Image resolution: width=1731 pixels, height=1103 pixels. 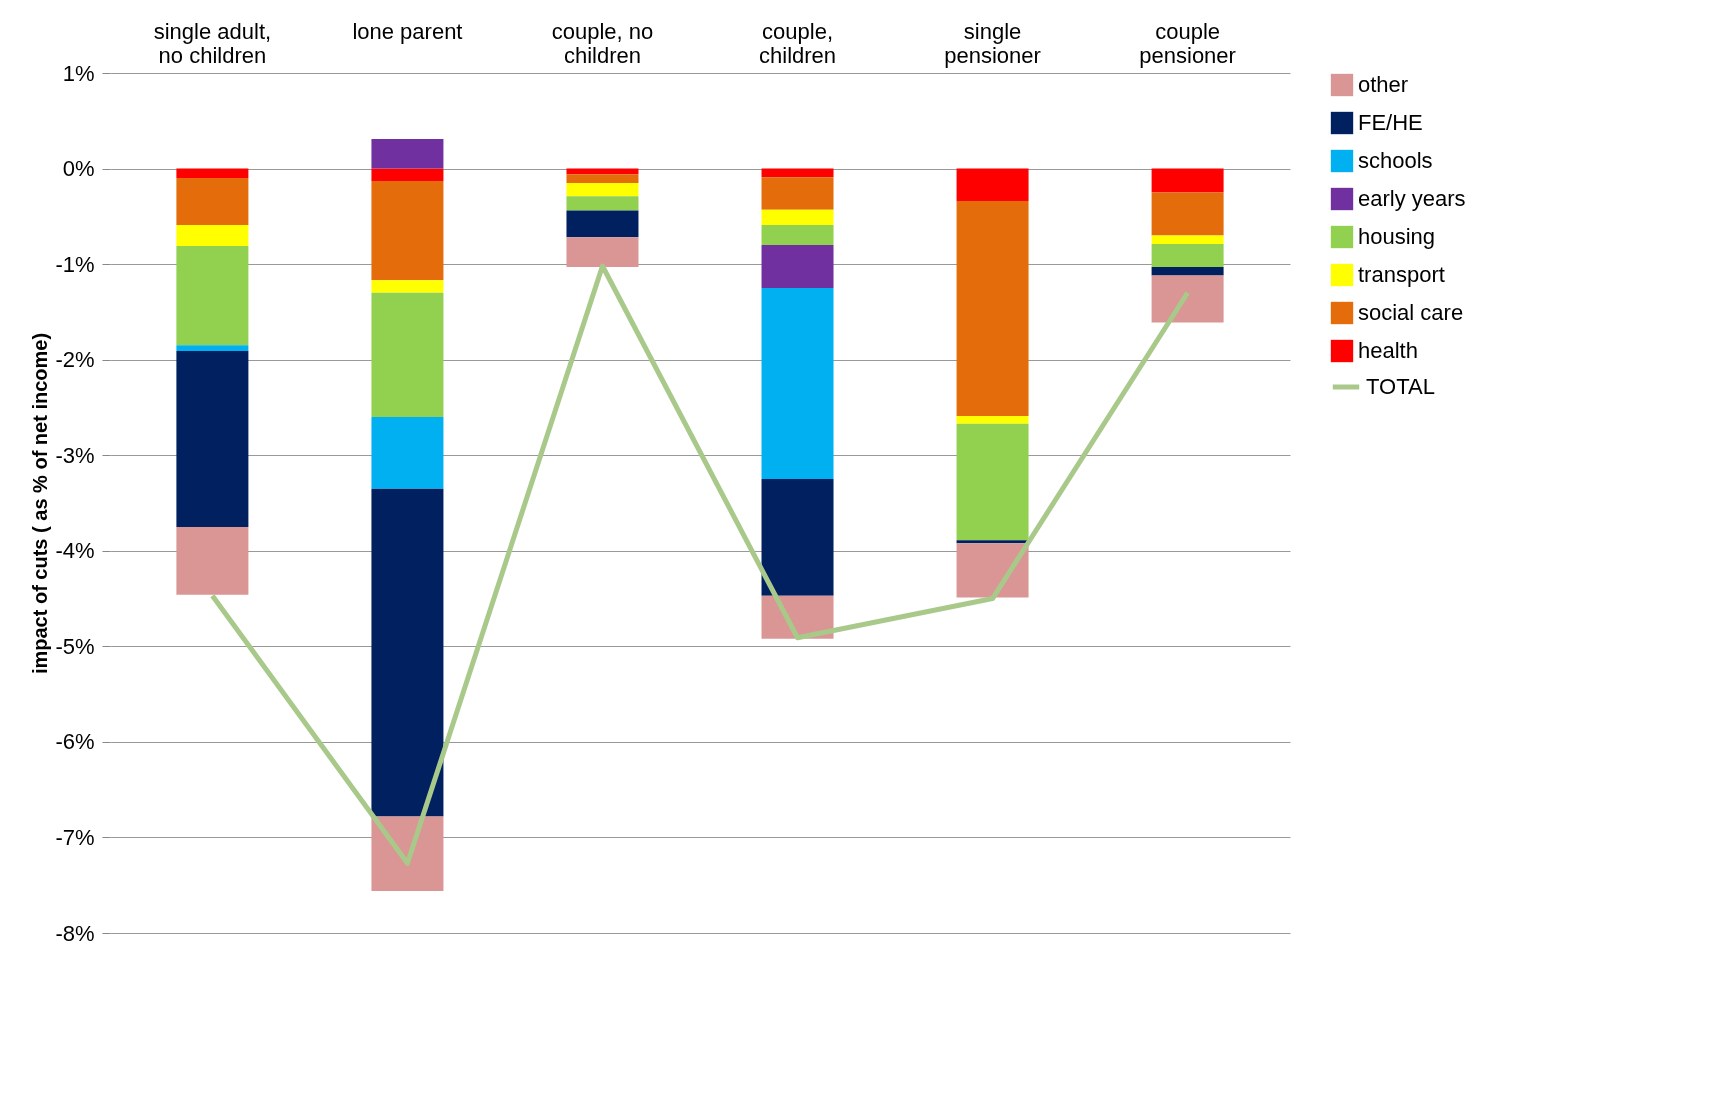 I want to click on legend-label: early years, so click(x=1412, y=198).